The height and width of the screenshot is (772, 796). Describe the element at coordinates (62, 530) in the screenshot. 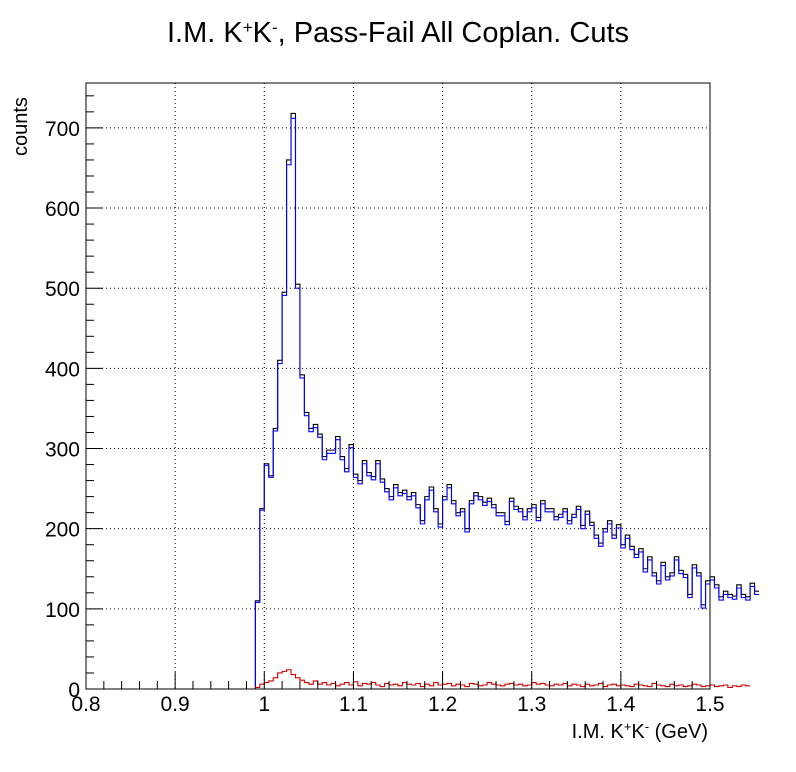

I see `y-tick-label: 200` at that location.